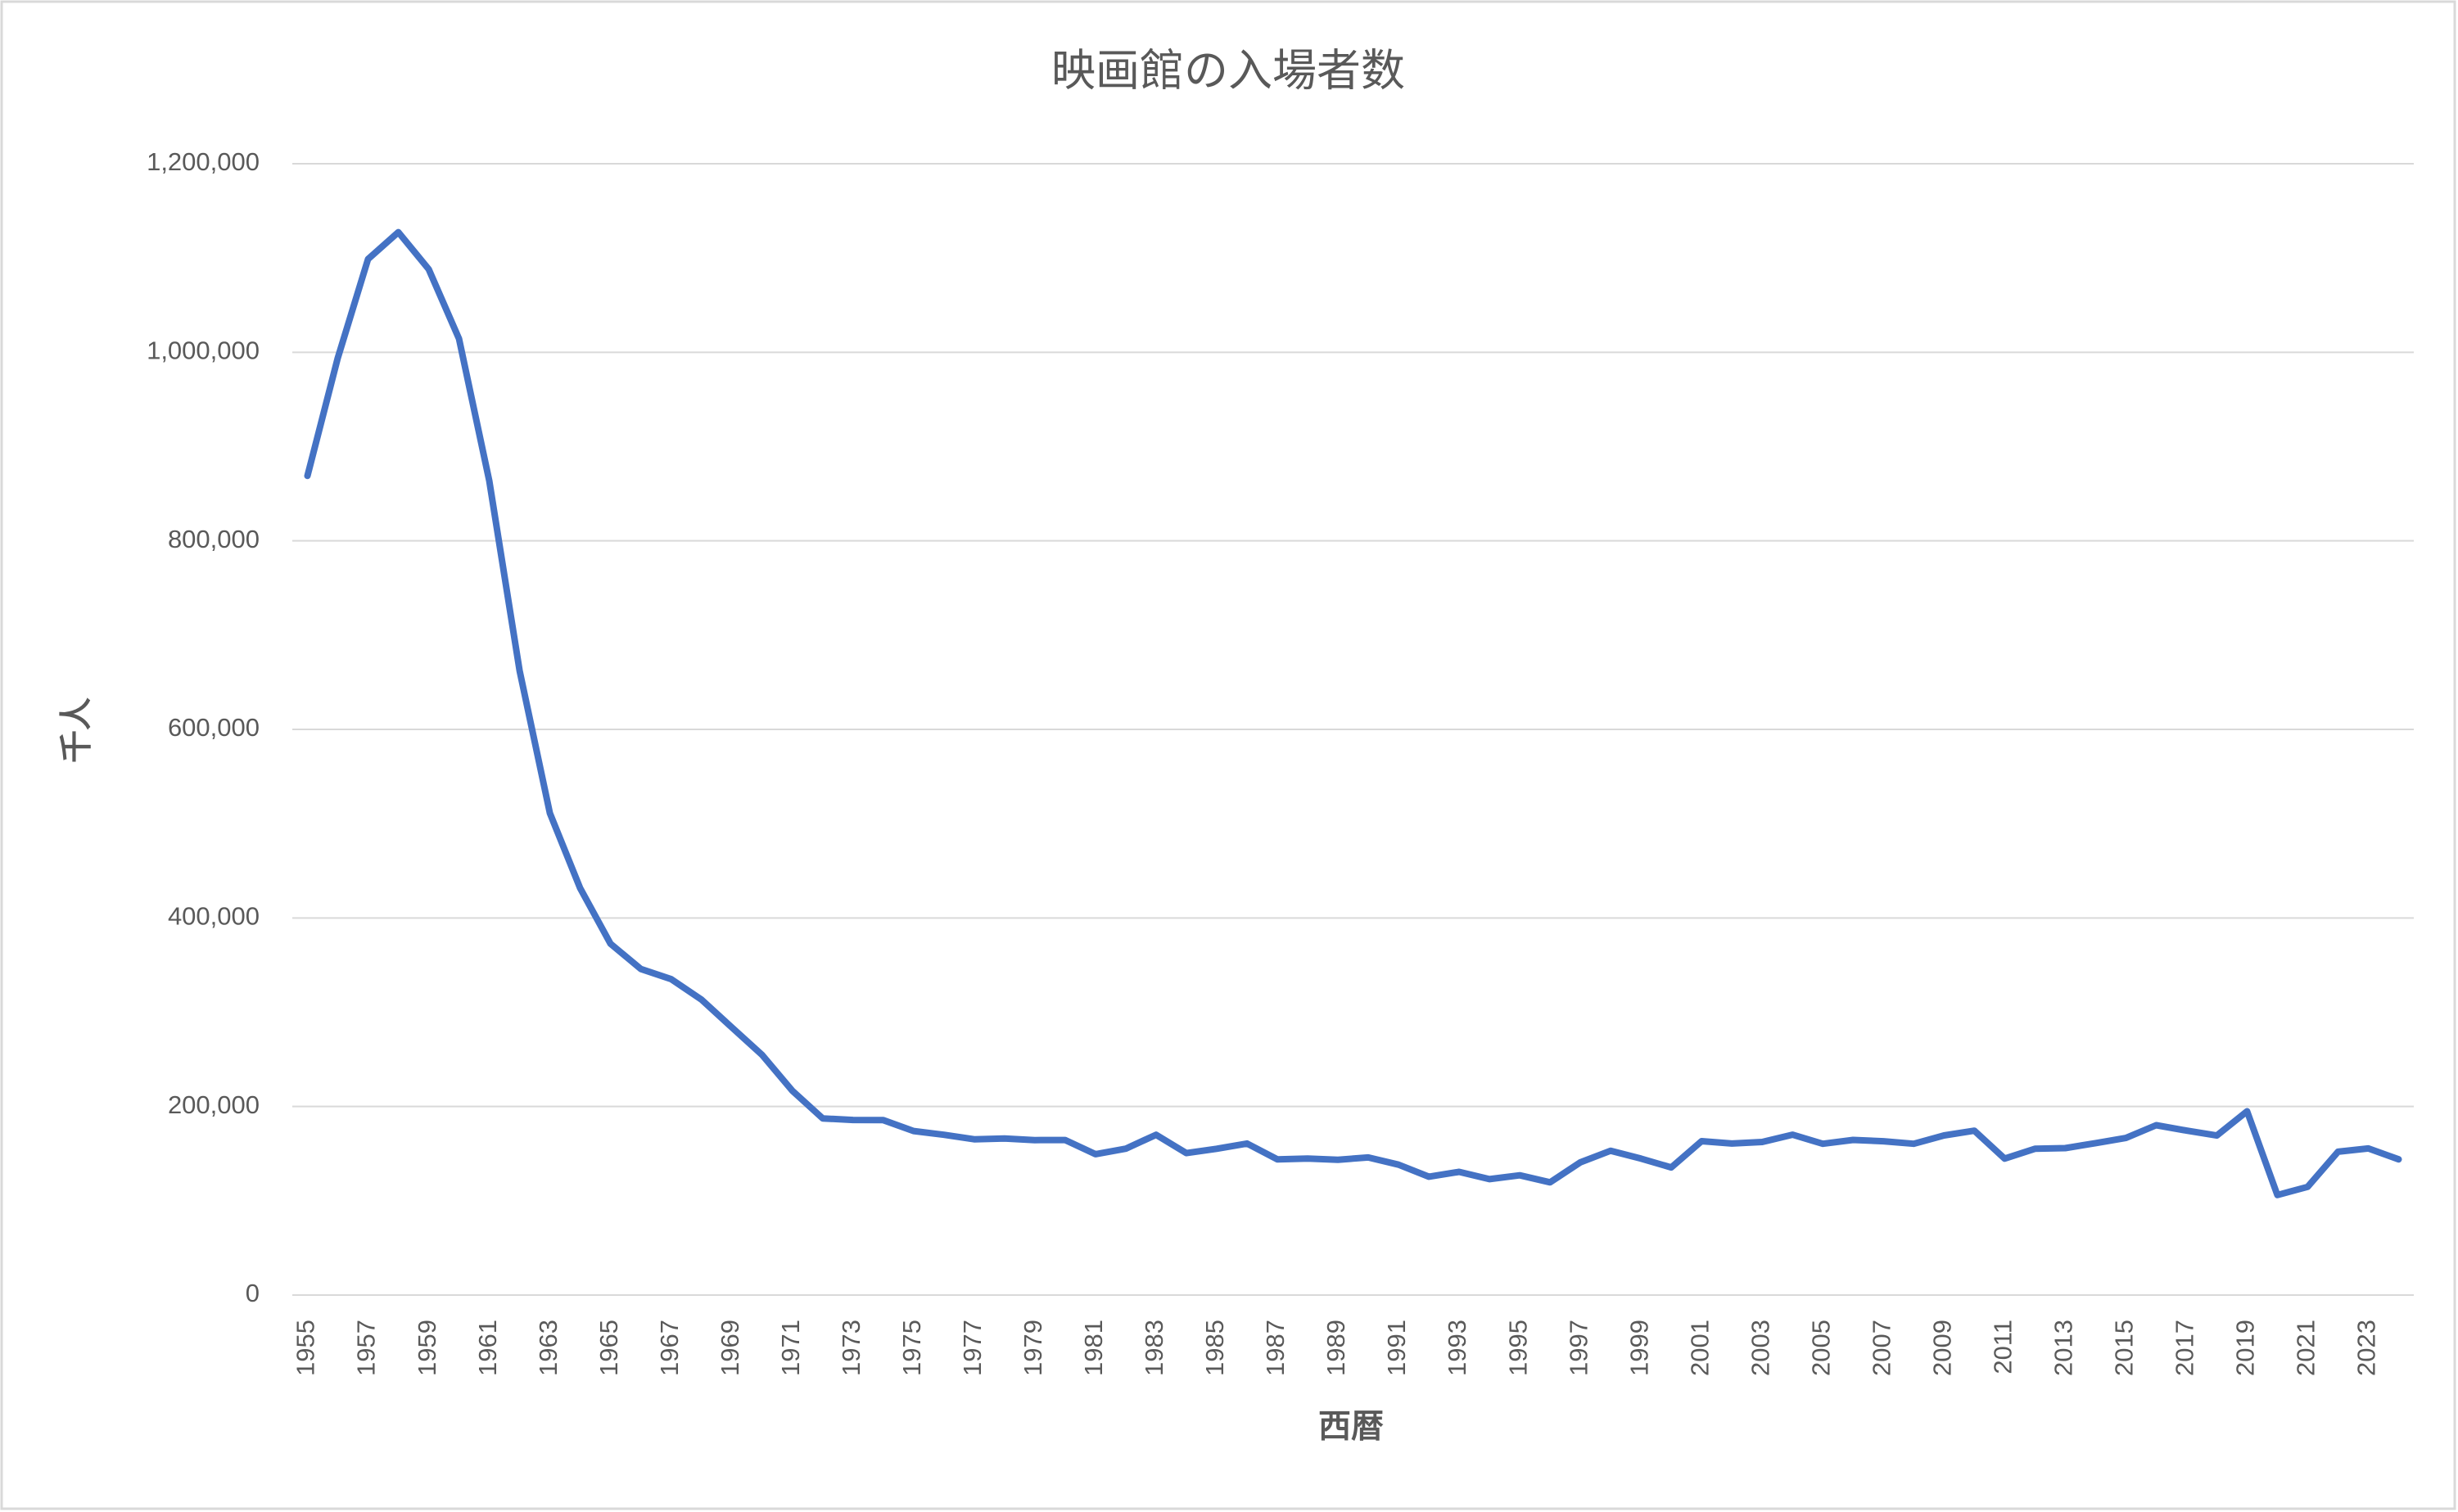 This screenshot has width=2458, height=1512. Describe the element at coordinates (730, 1348) in the screenshot. I see `x-tick-label: 1969` at that location.